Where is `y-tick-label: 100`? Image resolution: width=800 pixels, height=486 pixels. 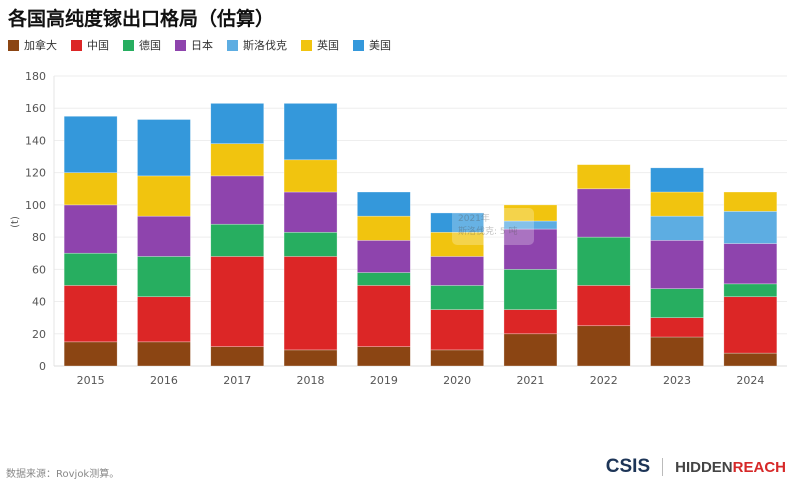 y-tick-label: 100 is located at coordinates (35, 205).